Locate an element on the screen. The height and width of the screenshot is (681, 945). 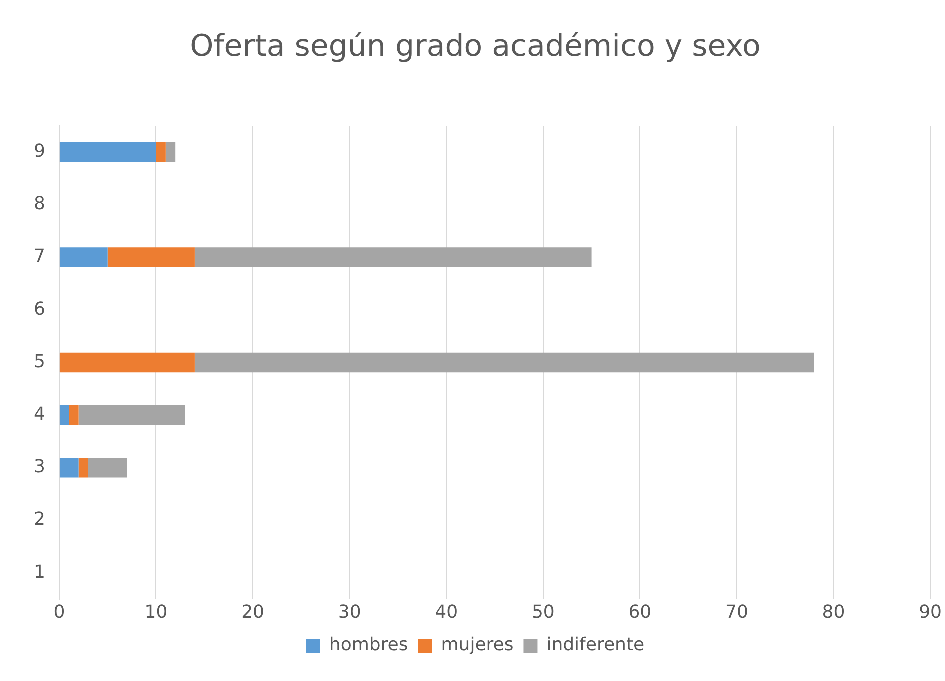
legend-label: indiferente is located at coordinates (595, 645).